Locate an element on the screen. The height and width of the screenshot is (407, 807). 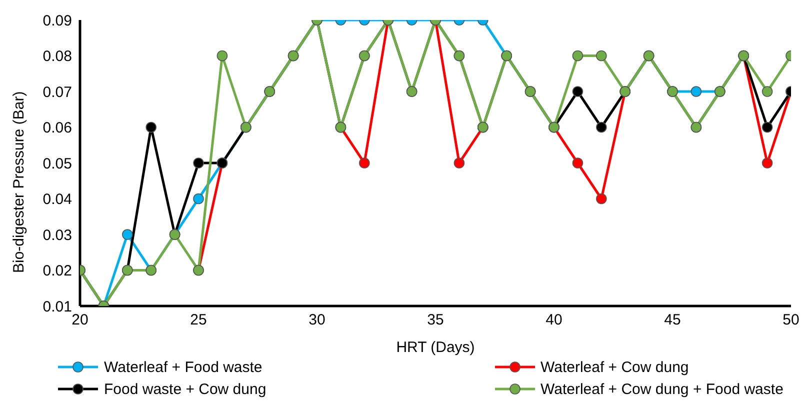
legend-label: Food waste + Cow dung is located at coordinates (185, 389).